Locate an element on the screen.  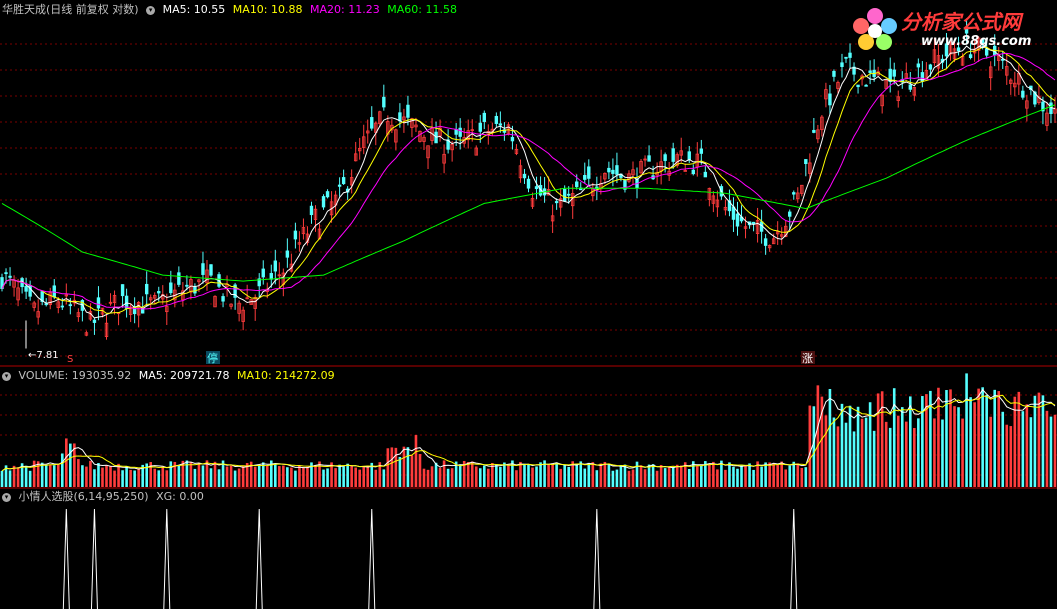
ma10-label: MA10: 10.88 is located at coordinates (267, 9).